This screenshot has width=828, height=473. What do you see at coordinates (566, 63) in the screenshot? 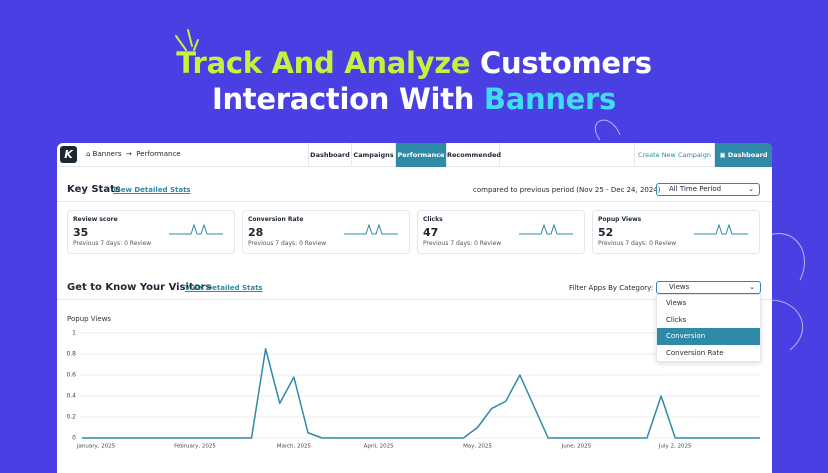
I see `headline-text: Customers` at bounding box center [566, 63].